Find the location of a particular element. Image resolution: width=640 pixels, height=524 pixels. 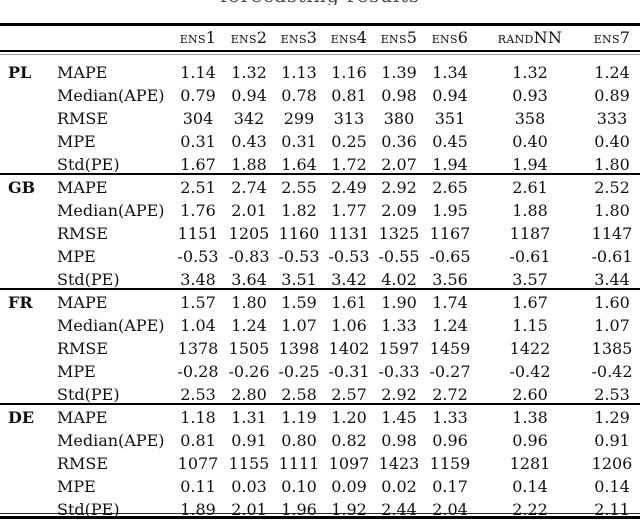

value-cell: 0.78 is located at coordinates (299, 95).